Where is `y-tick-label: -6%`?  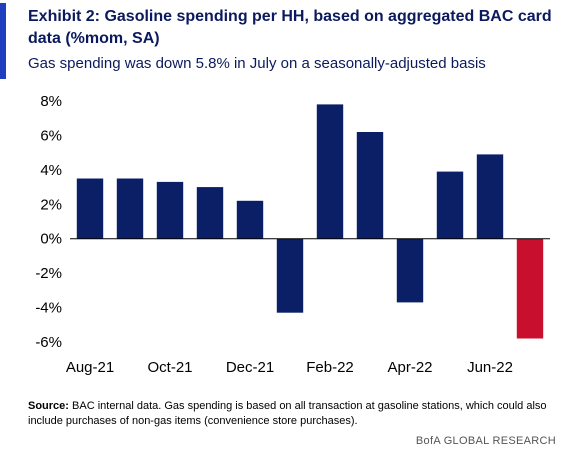 y-tick-label: -6% is located at coordinates (48, 342).